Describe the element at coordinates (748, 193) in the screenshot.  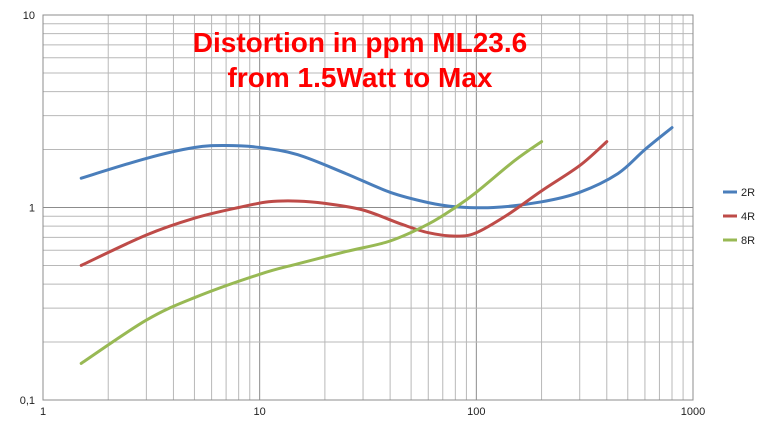
I see `legend-label: 2R` at that location.